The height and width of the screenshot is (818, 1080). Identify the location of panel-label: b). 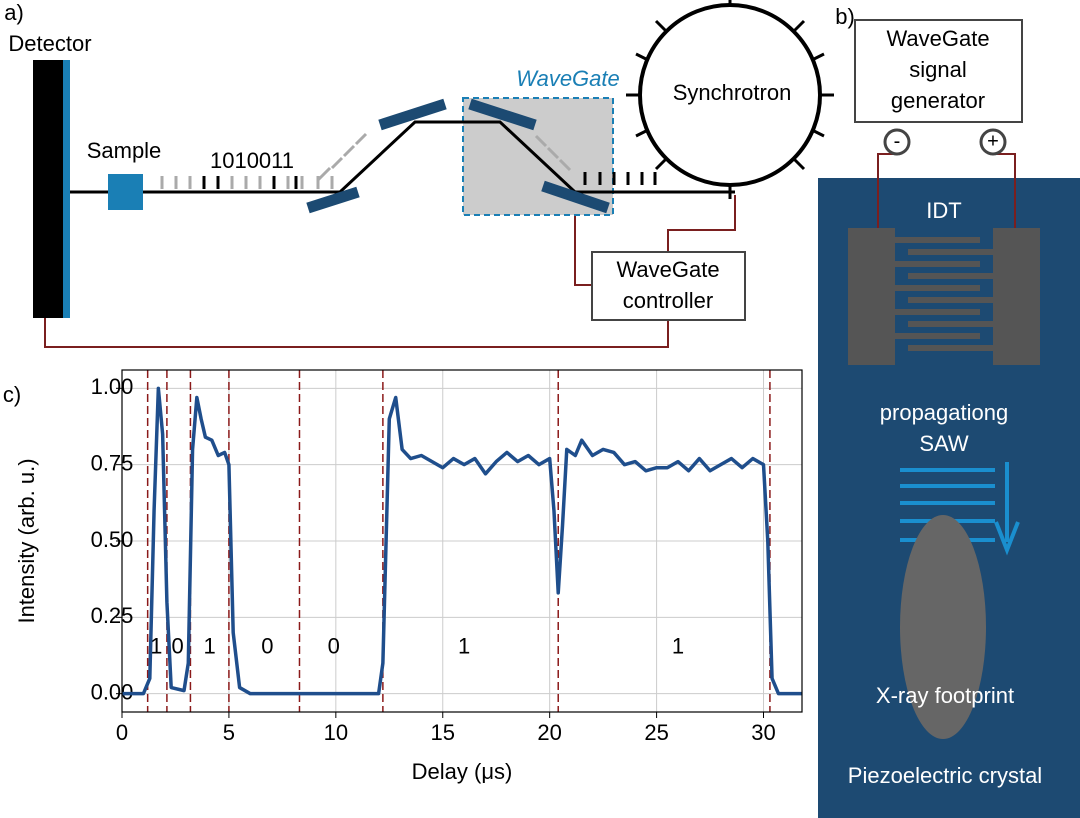
(845, 16).